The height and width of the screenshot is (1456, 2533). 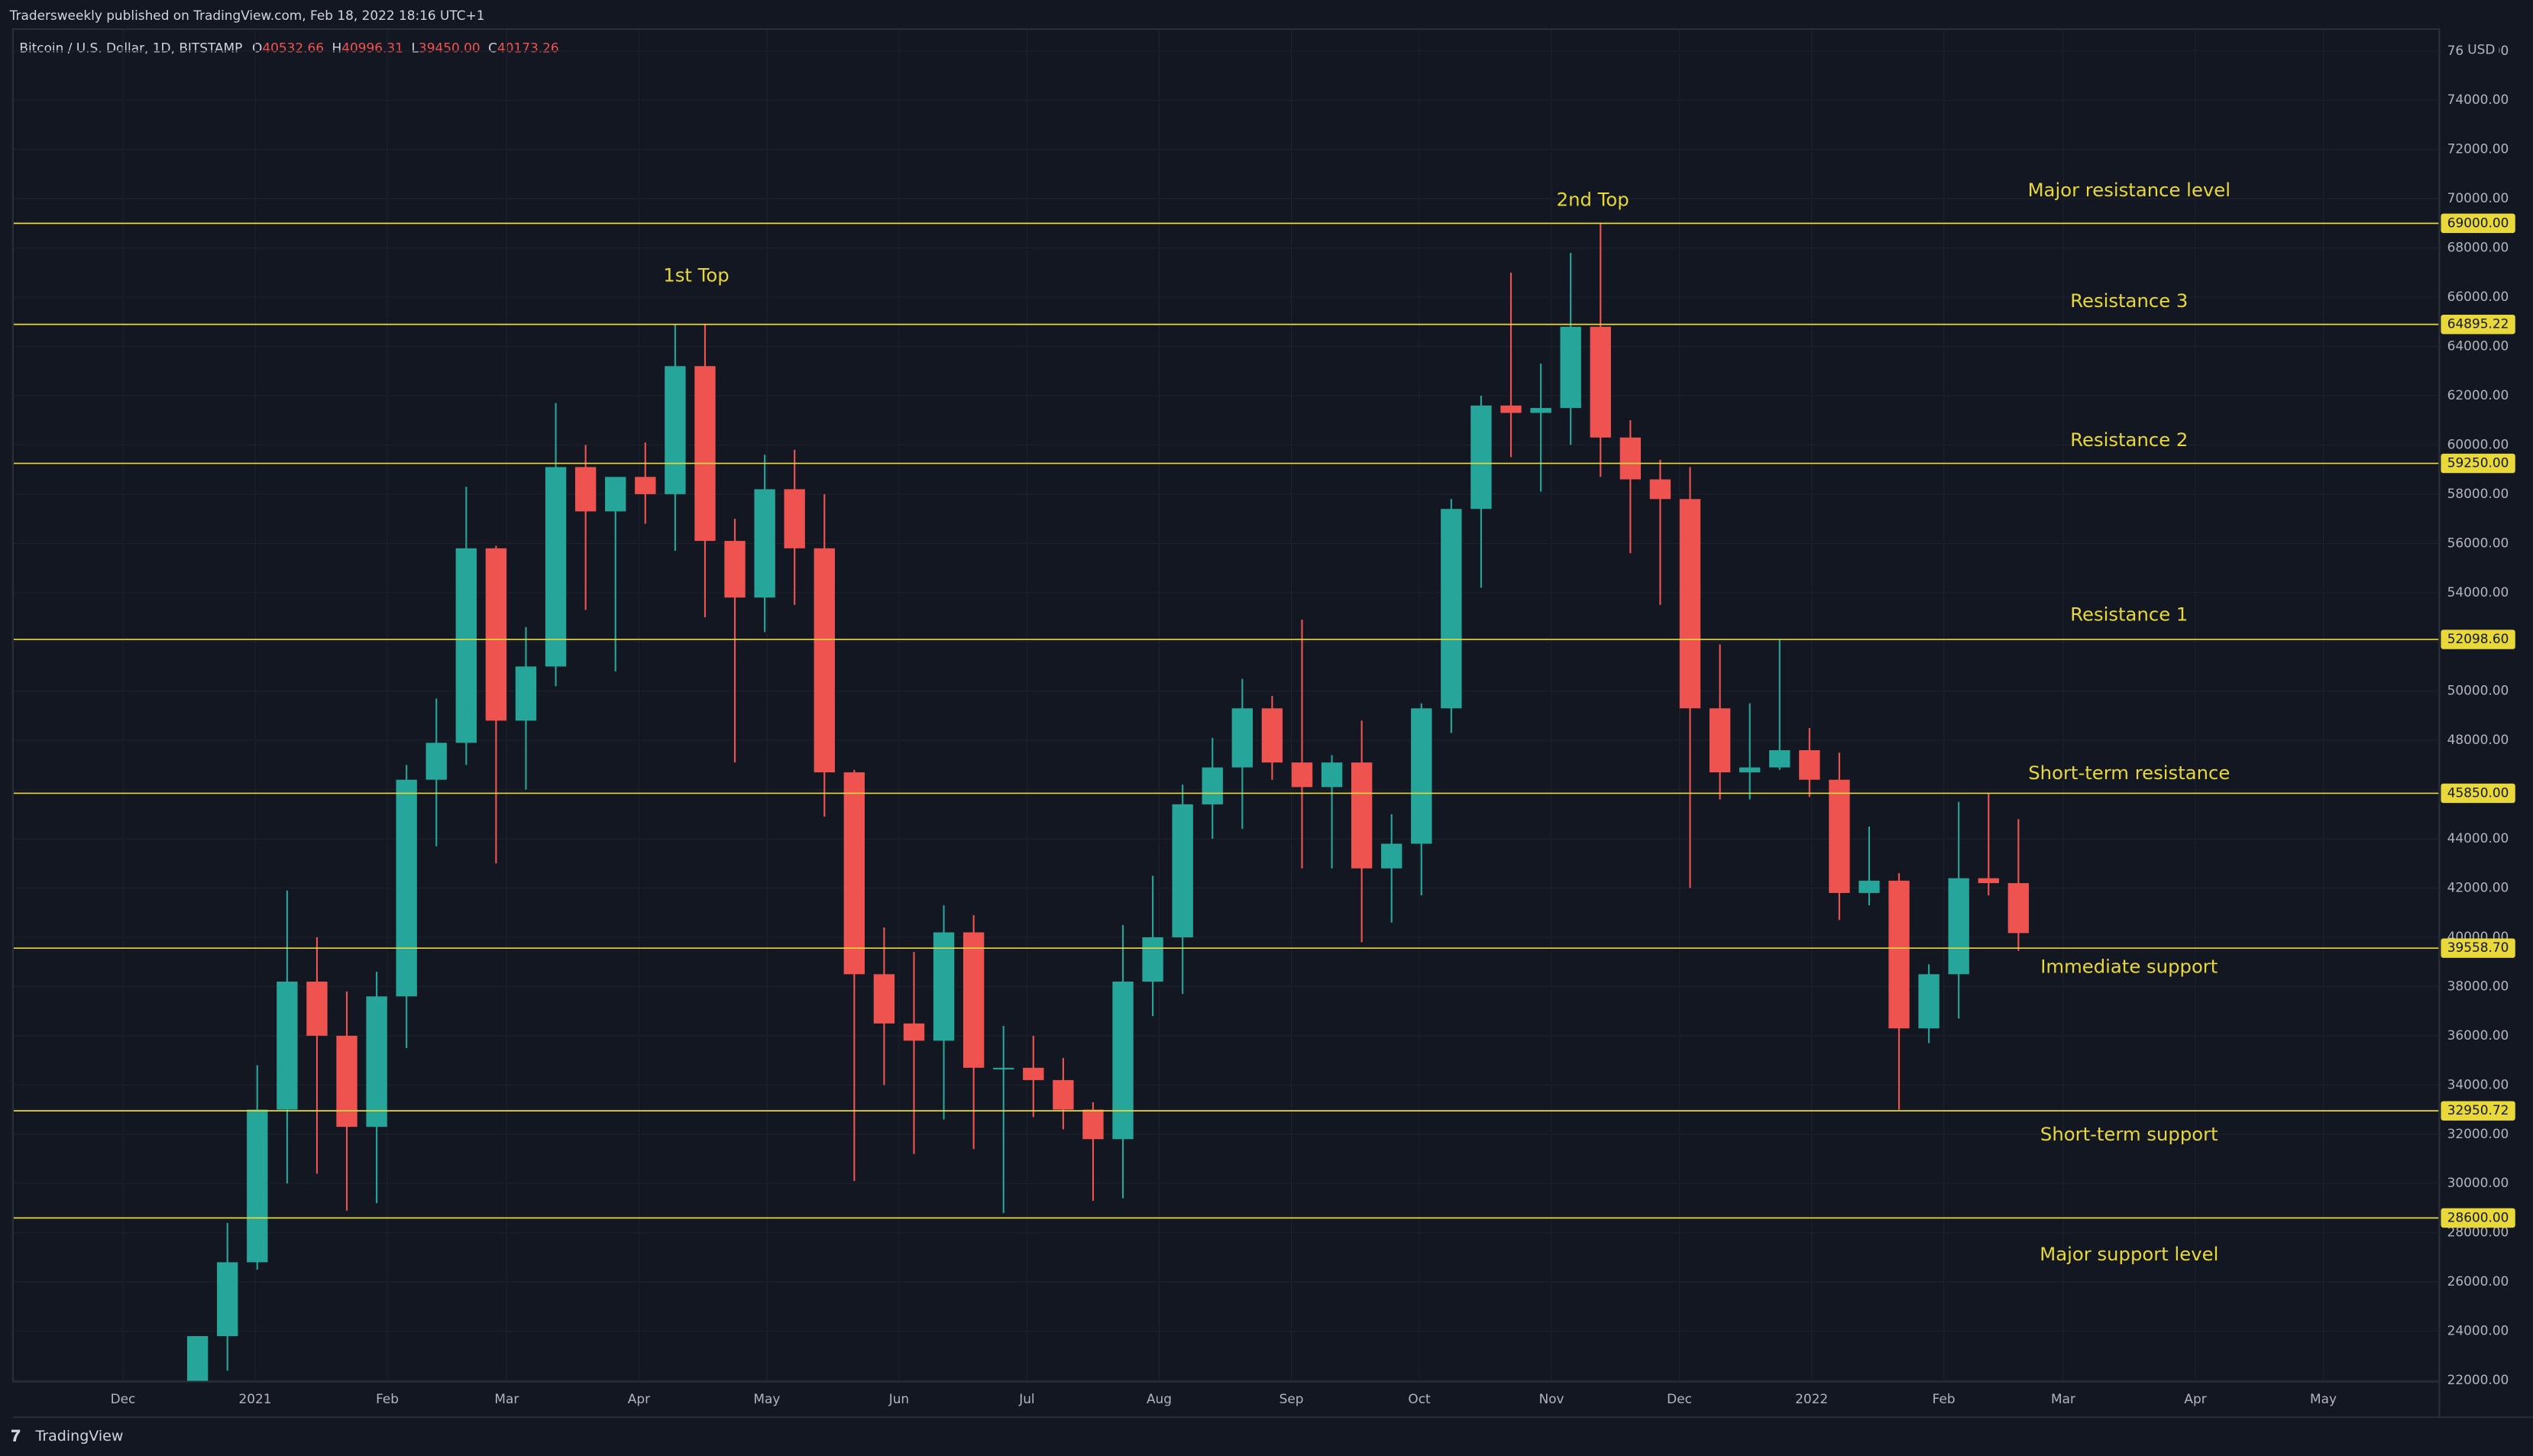 What do you see at coordinates (16, 1436) in the screenshot?
I see `logo-mark: 𝟕` at bounding box center [16, 1436].